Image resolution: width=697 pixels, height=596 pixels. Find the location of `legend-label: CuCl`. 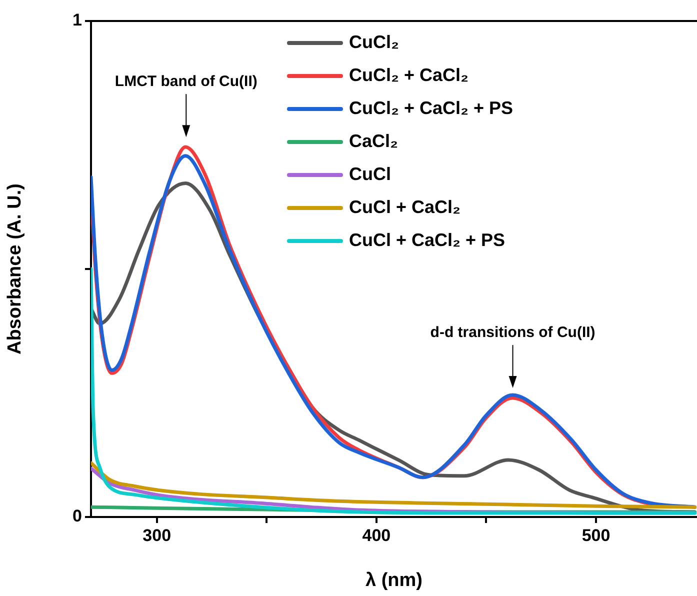

legend-label: CuCl is located at coordinates (370, 174).